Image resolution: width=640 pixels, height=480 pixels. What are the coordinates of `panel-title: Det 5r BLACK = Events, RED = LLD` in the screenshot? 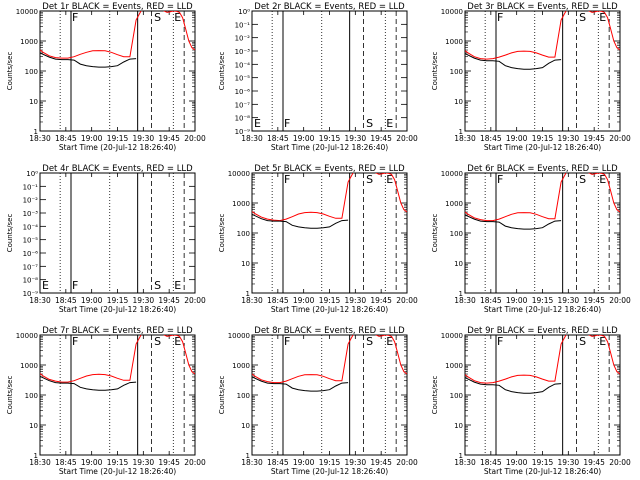 It's located at (329, 169).